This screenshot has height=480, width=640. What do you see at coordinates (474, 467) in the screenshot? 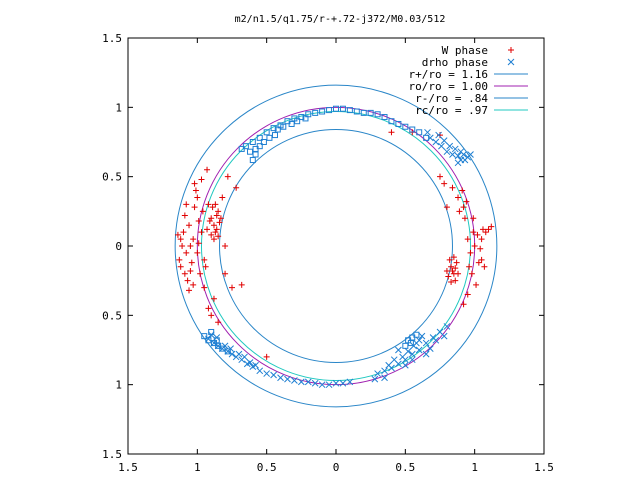
I see `x-tick-label: 1` at bounding box center [474, 467].